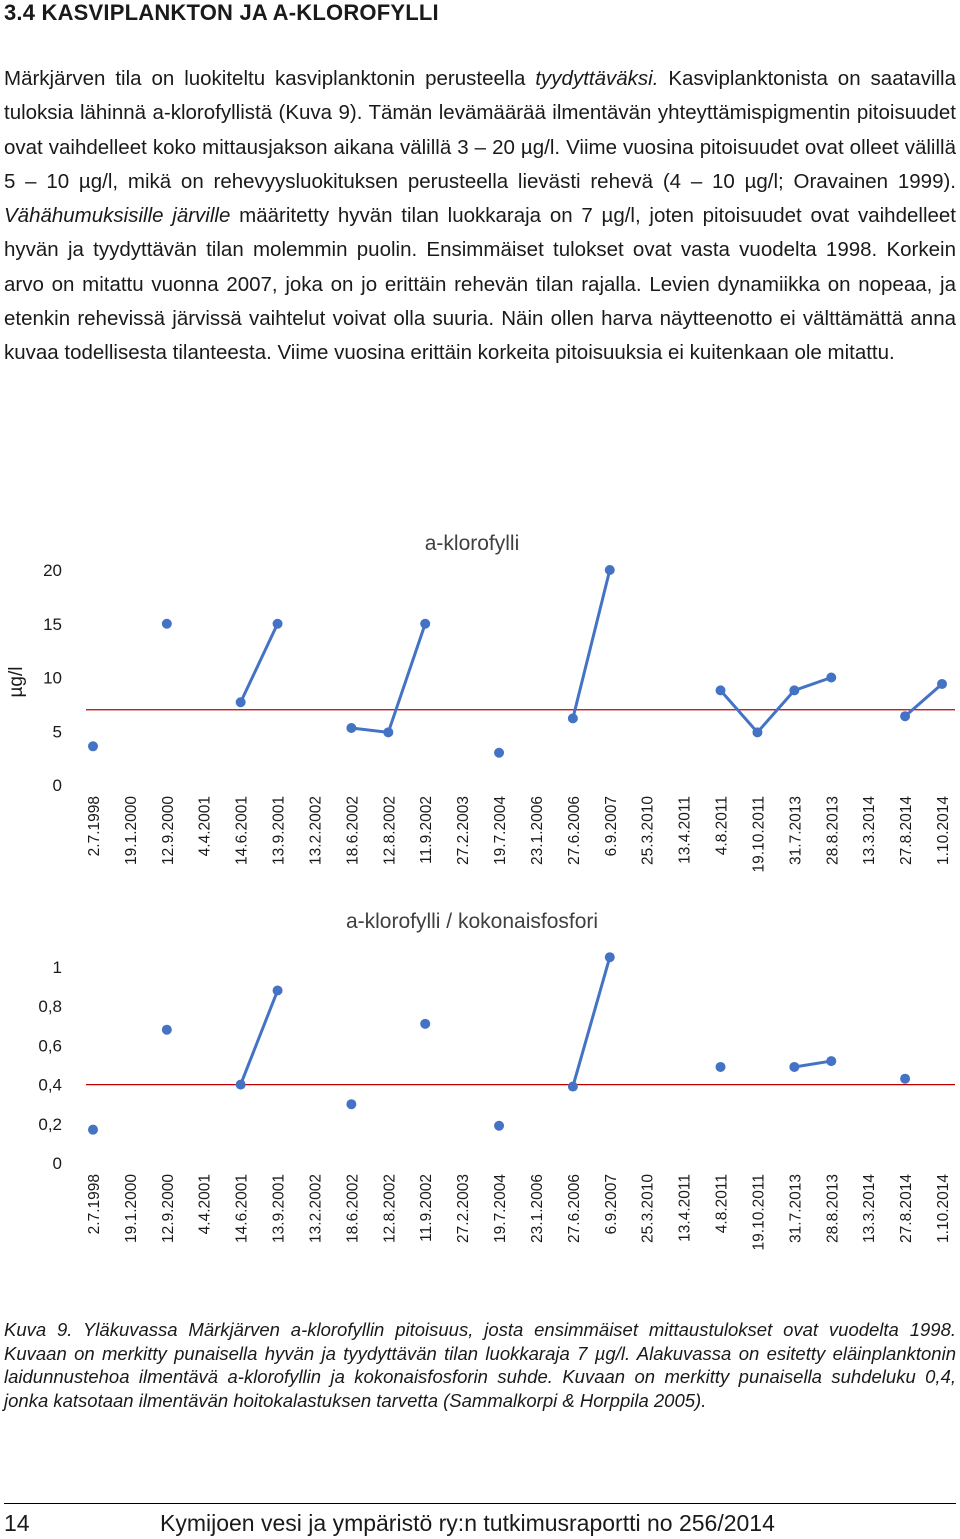 Image resolution: width=960 pixels, height=1539 pixels. What do you see at coordinates (52, 678) in the screenshot?
I see `y-tick-label: 10` at bounding box center [52, 678].